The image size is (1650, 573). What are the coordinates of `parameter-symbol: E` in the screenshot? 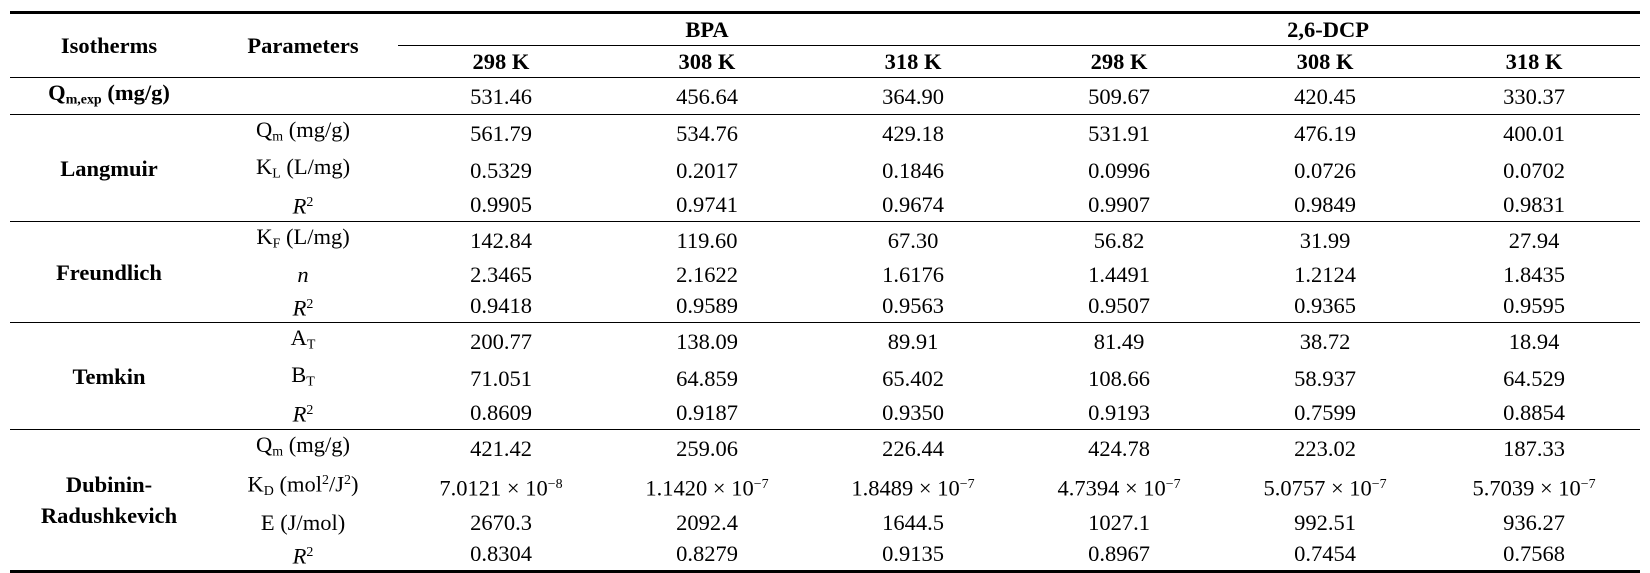 It's located at (267, 522).